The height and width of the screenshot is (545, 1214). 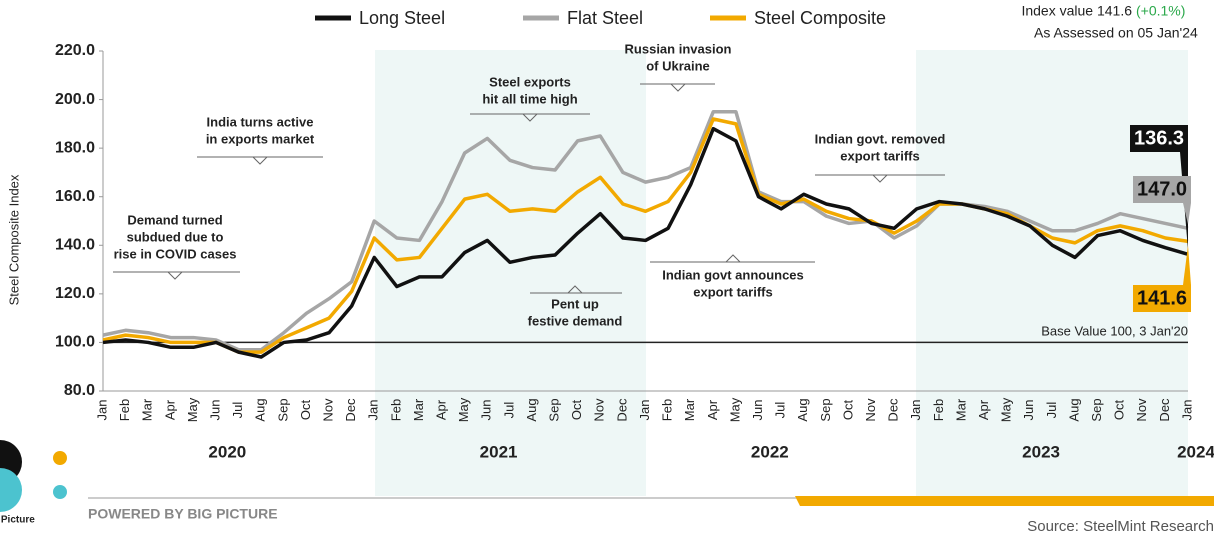 What do you see at coordinates (75, 50) in the screenshot?
I see `y-tick-label: 220.0` at bounding box center [75, 50].